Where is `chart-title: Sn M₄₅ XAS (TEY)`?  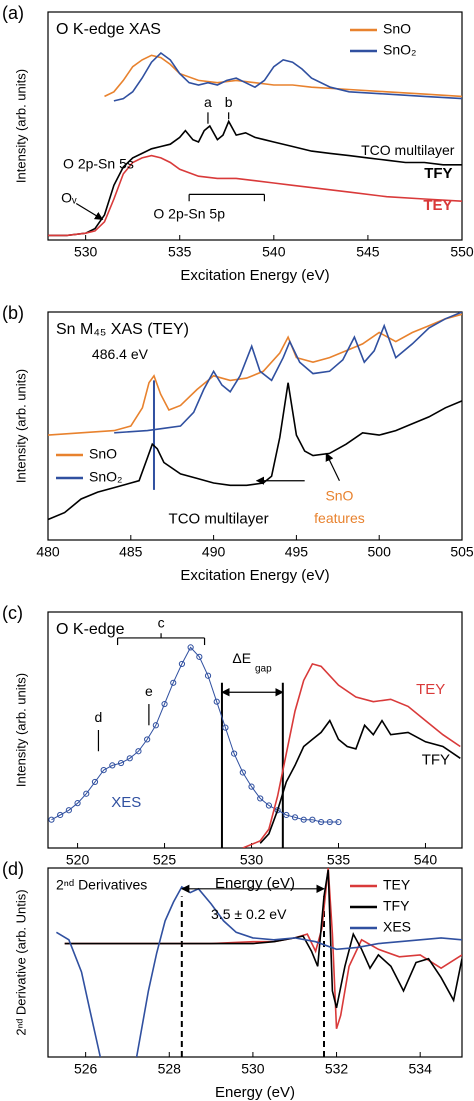 chart-title: Sn M₄₅ XAS (TEY) is located at coordinates (122, 329).